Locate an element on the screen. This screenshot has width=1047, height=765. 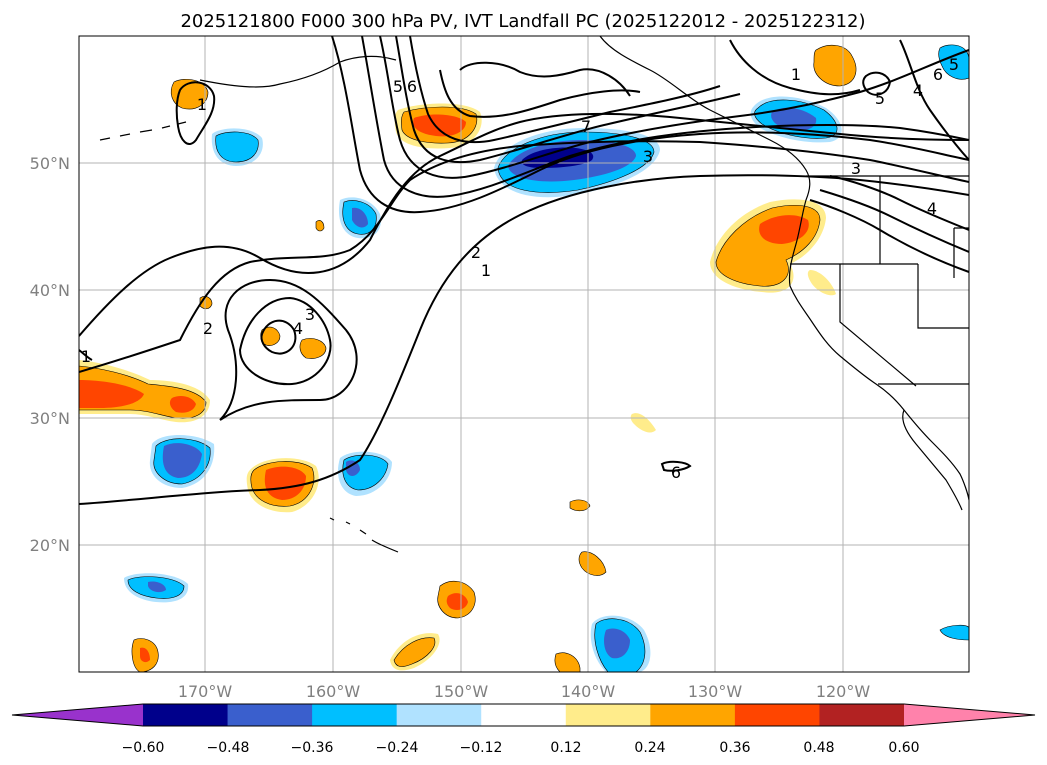
state-border-ca-nv is located at coordinates (878, 325).